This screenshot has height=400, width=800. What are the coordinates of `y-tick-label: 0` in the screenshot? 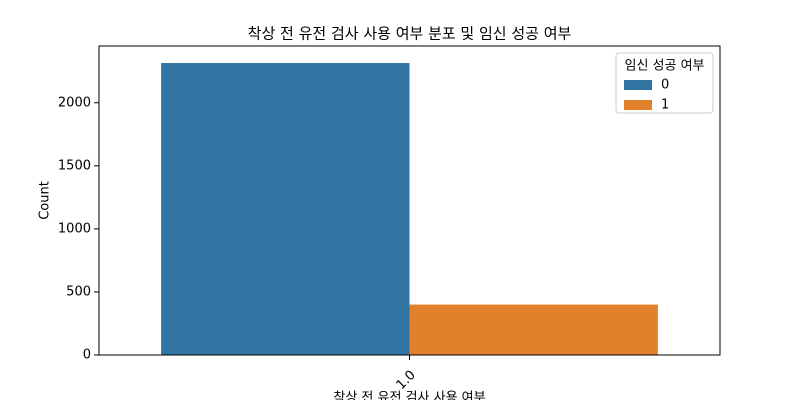 It's located at (87, 355).